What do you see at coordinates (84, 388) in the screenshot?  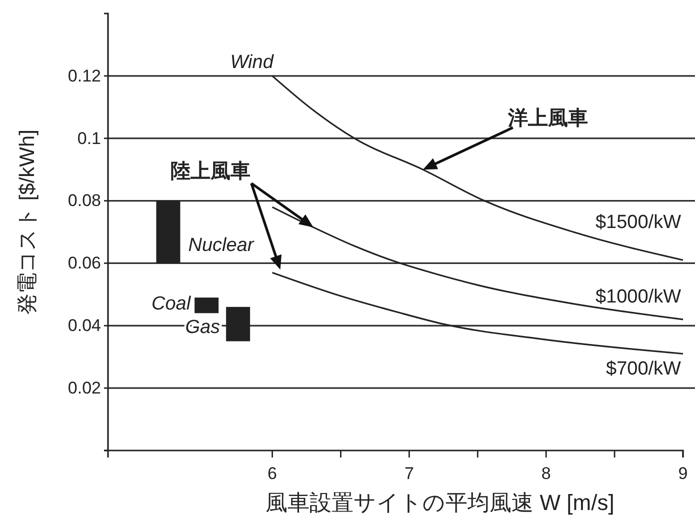 I see `y-tick-label: 0.02` at bounding box center [84, 388].